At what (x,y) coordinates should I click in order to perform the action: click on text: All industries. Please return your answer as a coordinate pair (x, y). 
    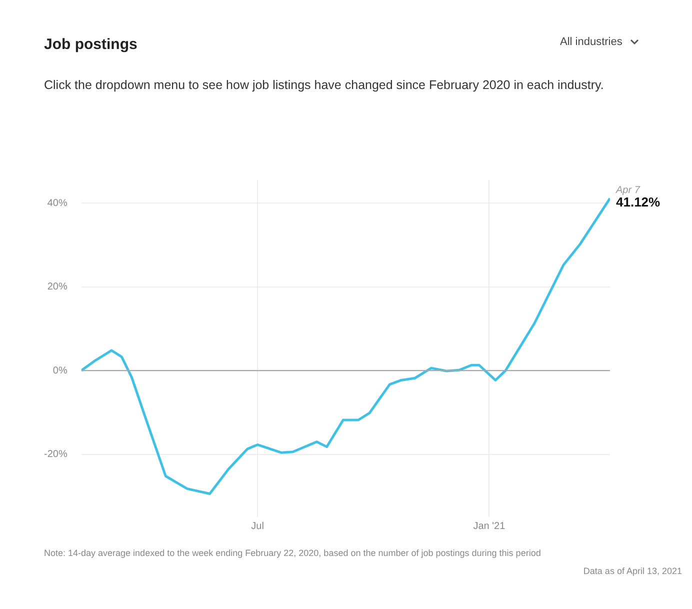
    Looking at the image, I should click on (591, 42).